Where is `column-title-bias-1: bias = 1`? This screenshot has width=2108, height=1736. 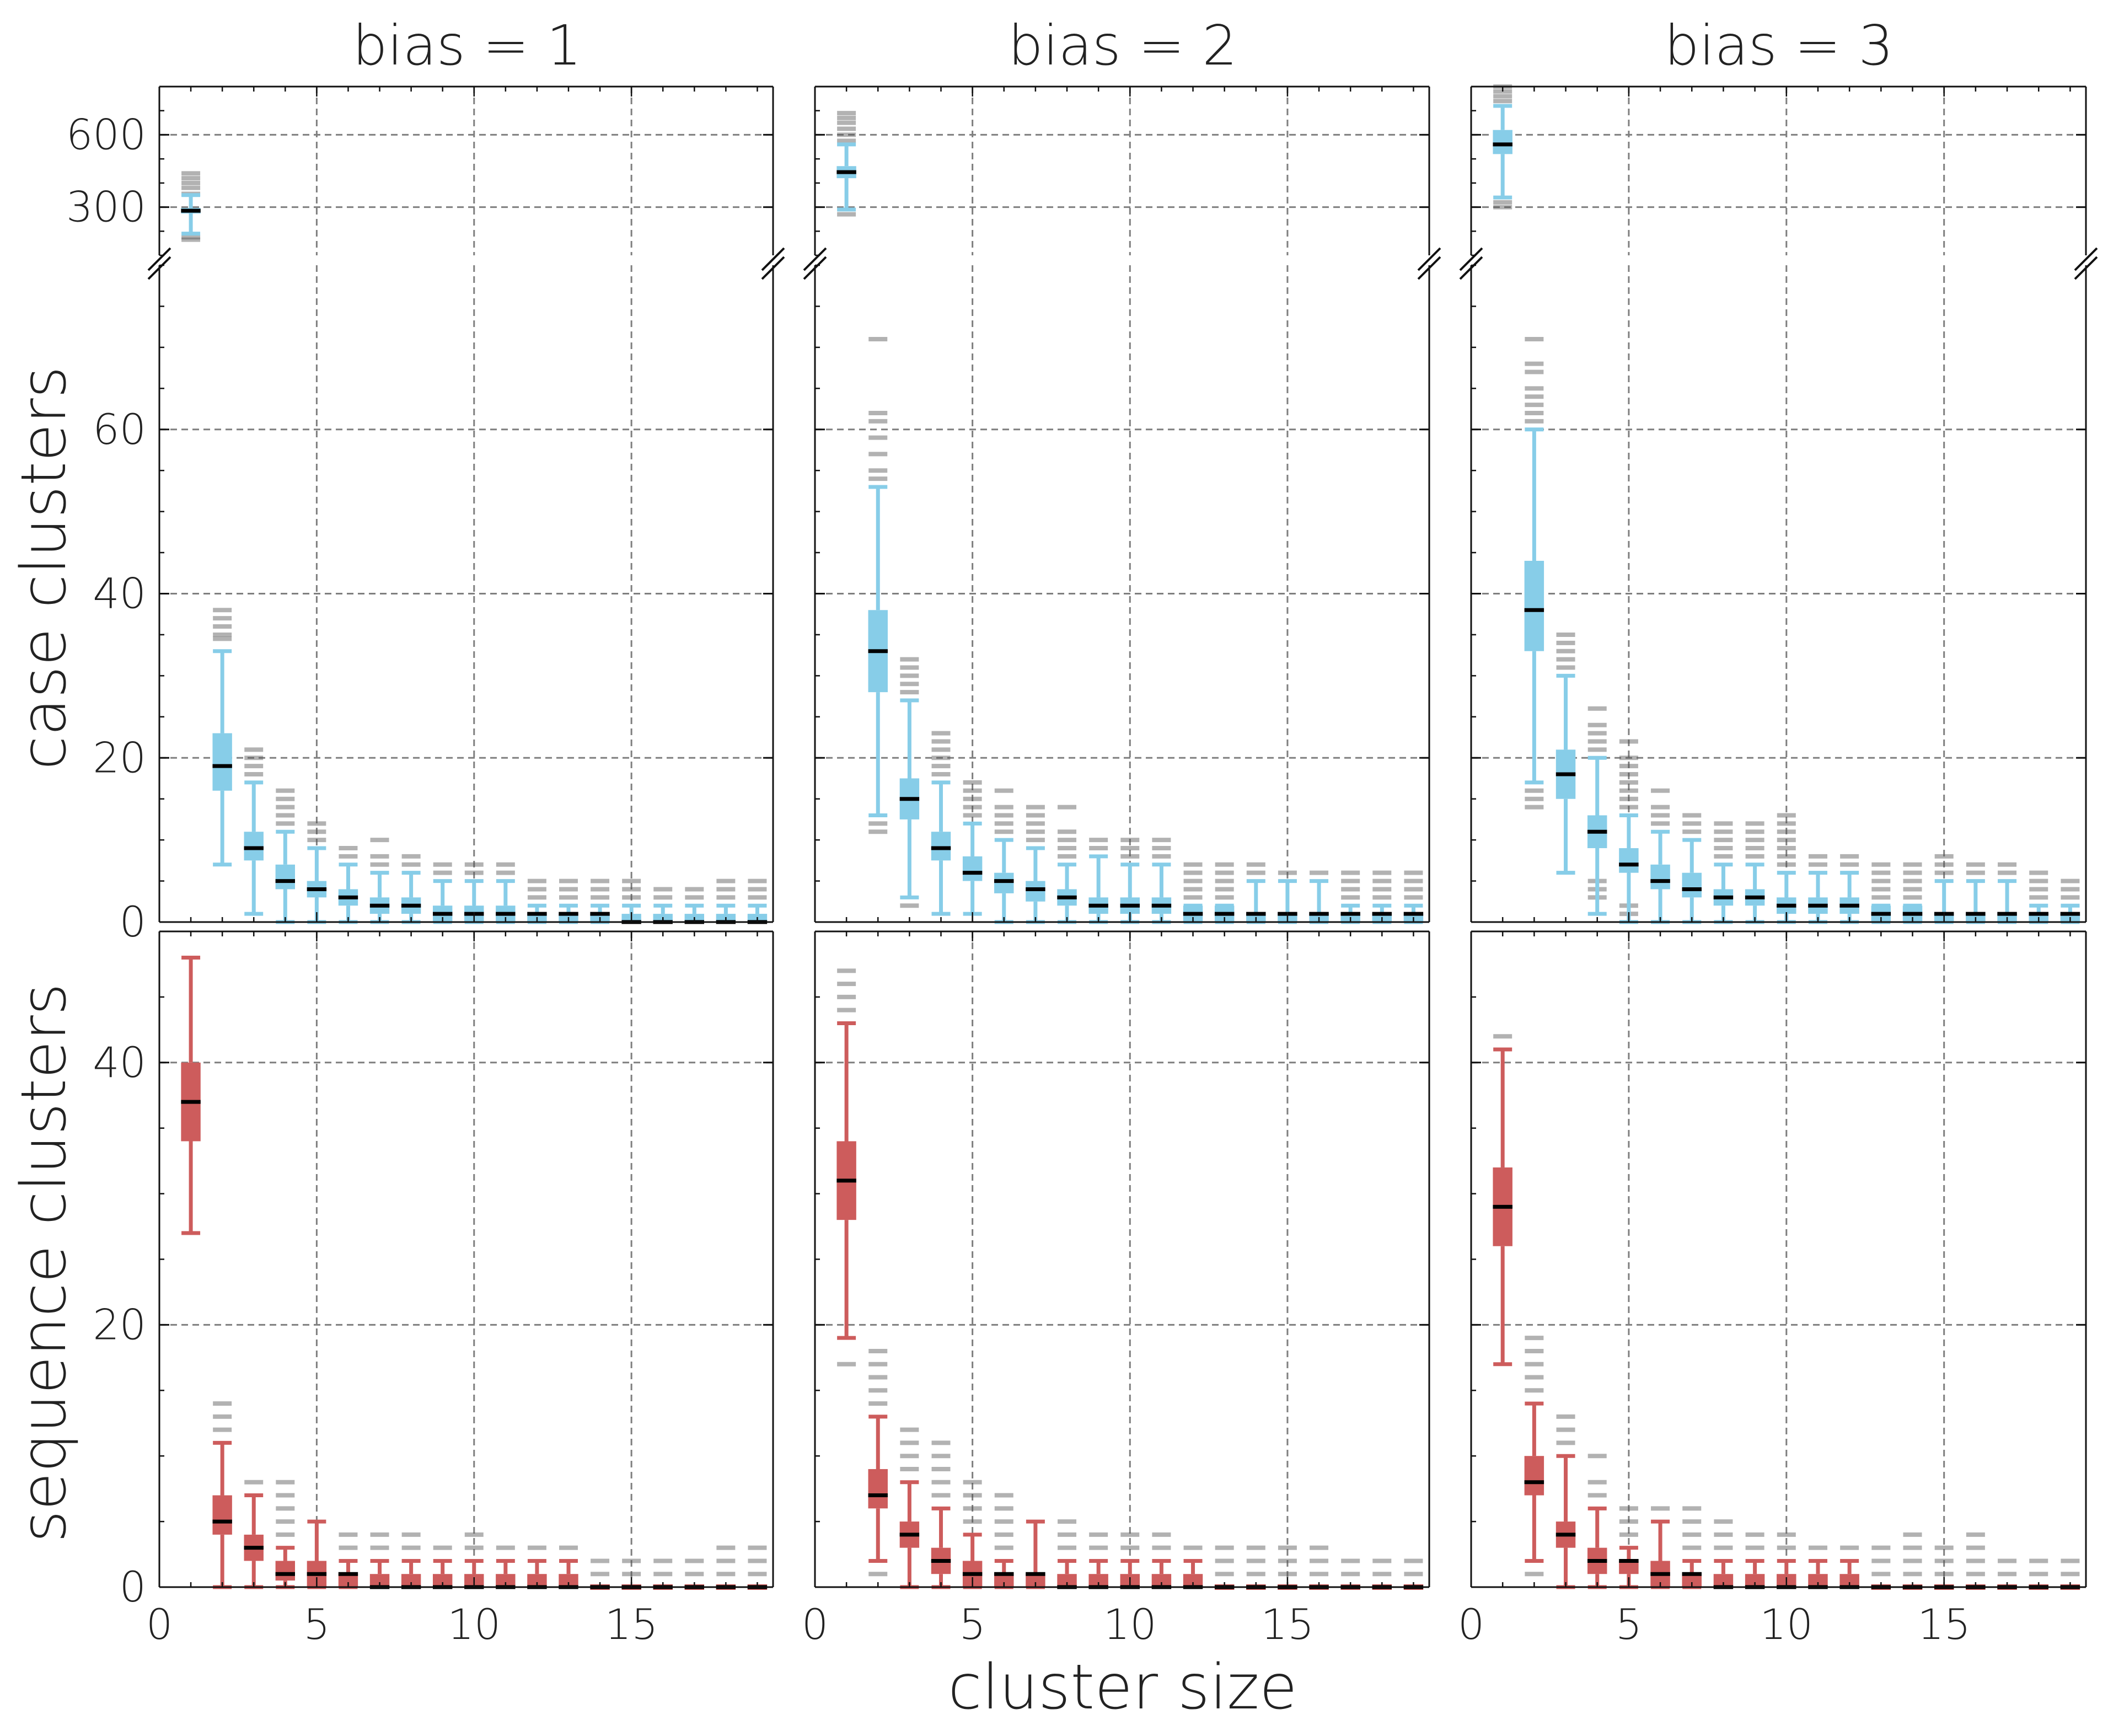
column-title-bias-1: bias = 1 is located at coordinates (467, 45).